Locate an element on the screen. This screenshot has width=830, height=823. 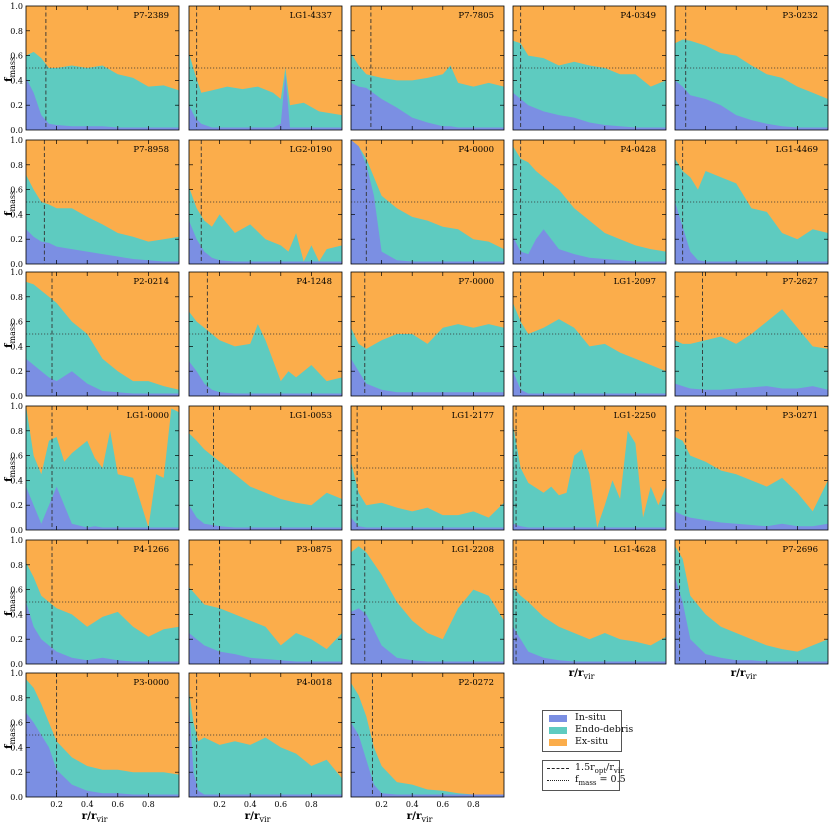
legend-label-exsitu: Ex-situ is located at coordinates (592, 741).